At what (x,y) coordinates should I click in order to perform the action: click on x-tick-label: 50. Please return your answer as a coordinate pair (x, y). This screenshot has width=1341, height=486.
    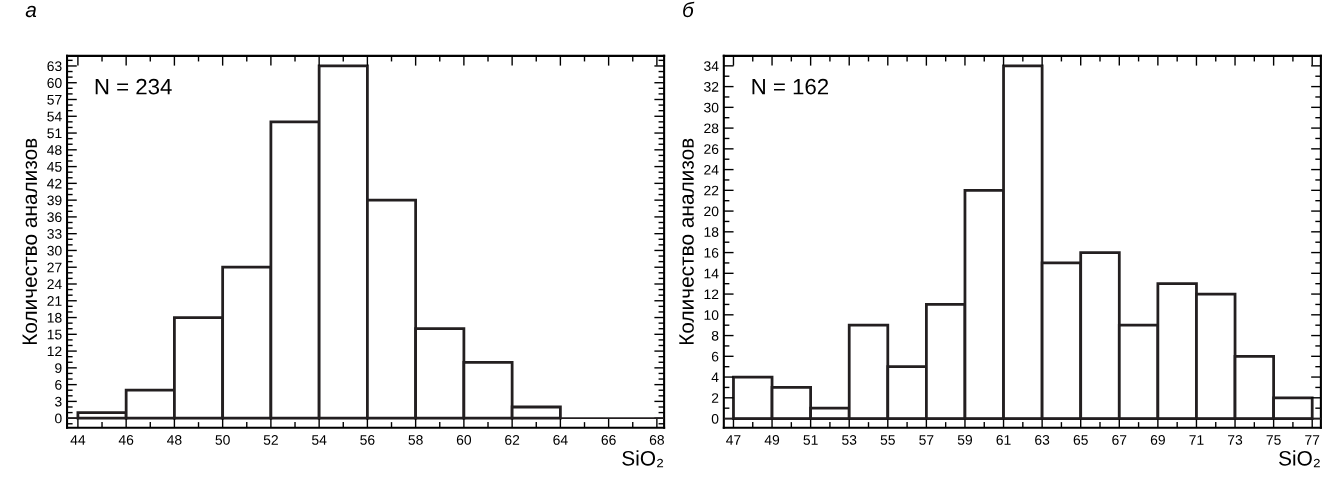
    Looking at the image, I should click on (222, 439).